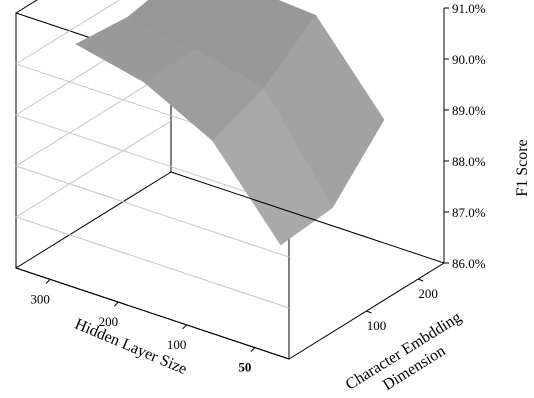  What do you see at coordinates (109, 321) in the screenshot?
I see `x-tick-label: 200` at bounding box center [109, 321].